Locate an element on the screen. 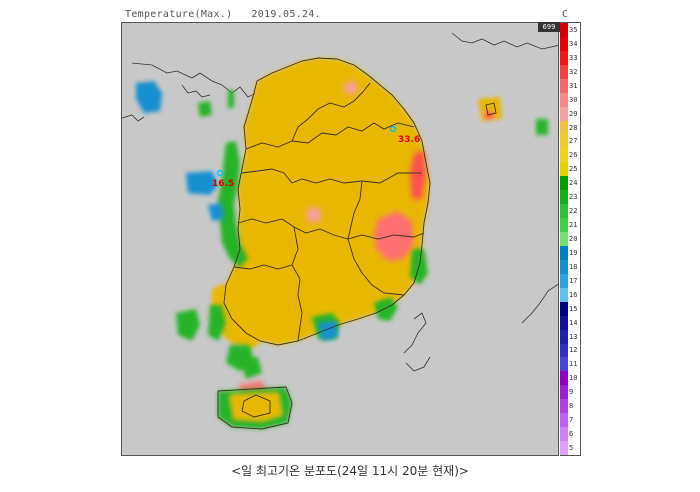 This screenshot has height=492, width=700. legend-value: 21 is located at coordinates (573, 225).